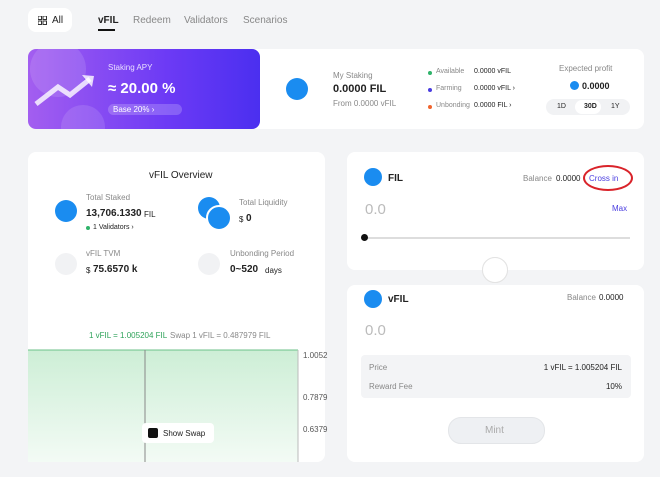 Image resolution: width=660 pixels, height=477 pixels. Describe the element at coordinates (492, 71) in the screenshot. I see `row-value: 0.0000 vFIL` at that location.